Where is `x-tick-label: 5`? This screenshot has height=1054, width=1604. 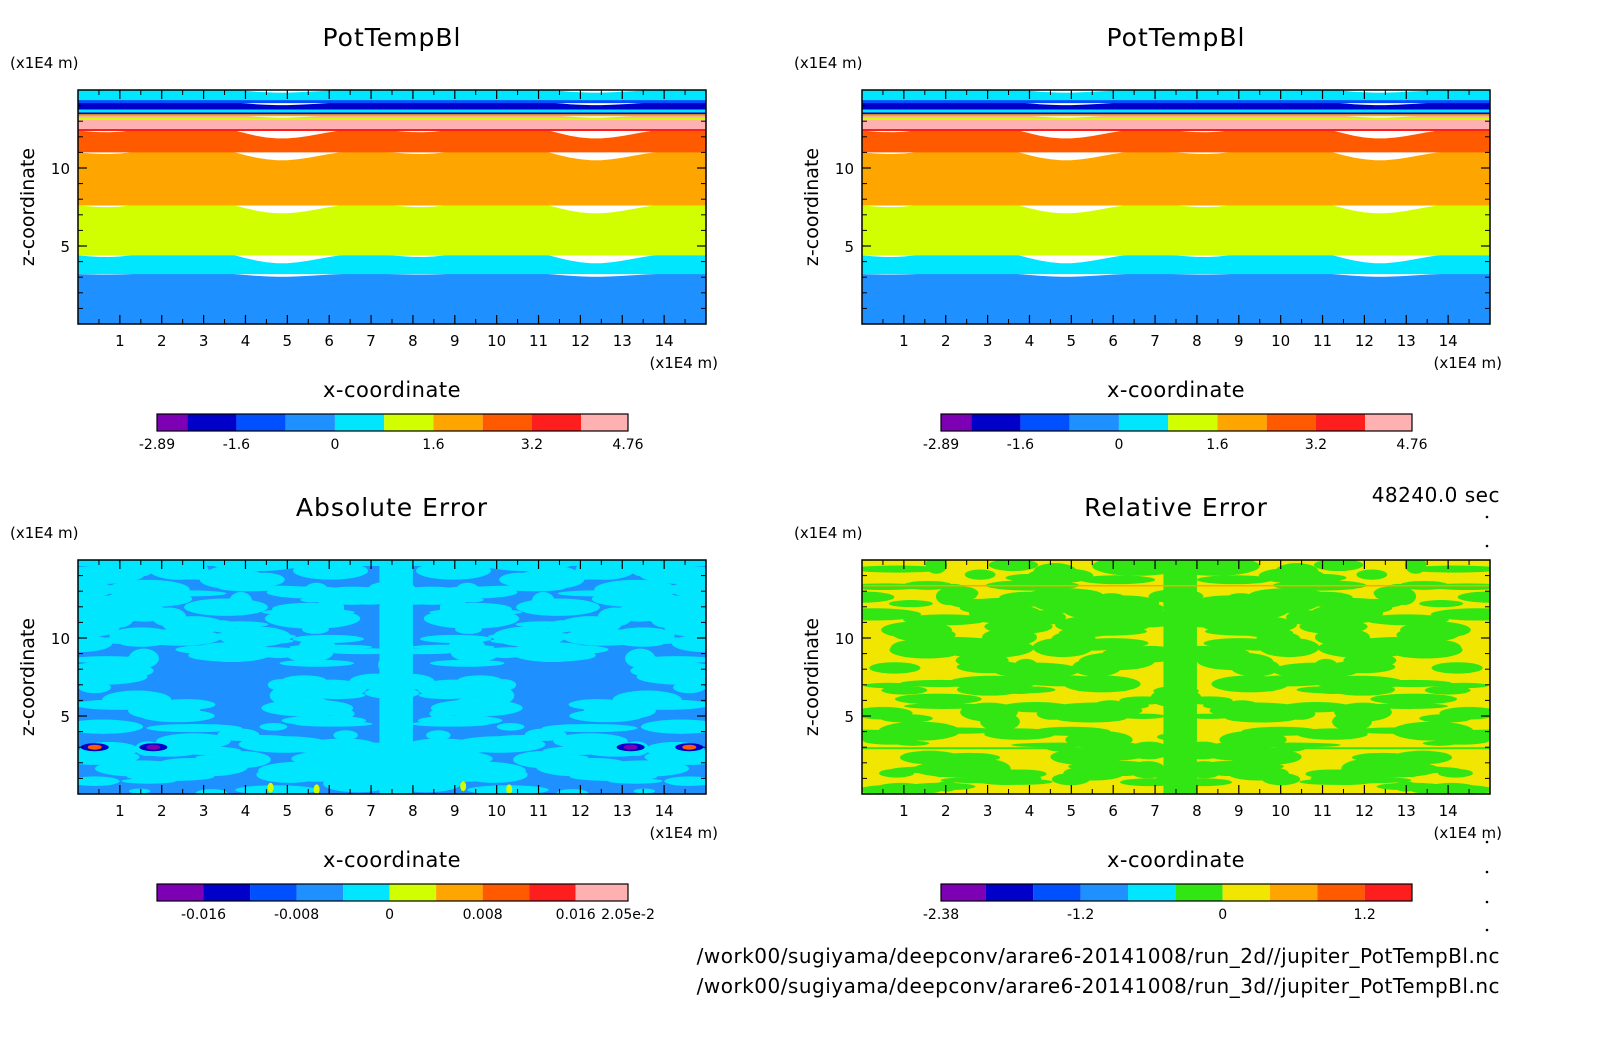
x-tick-label: 5 is located at coordinates (288, 341).